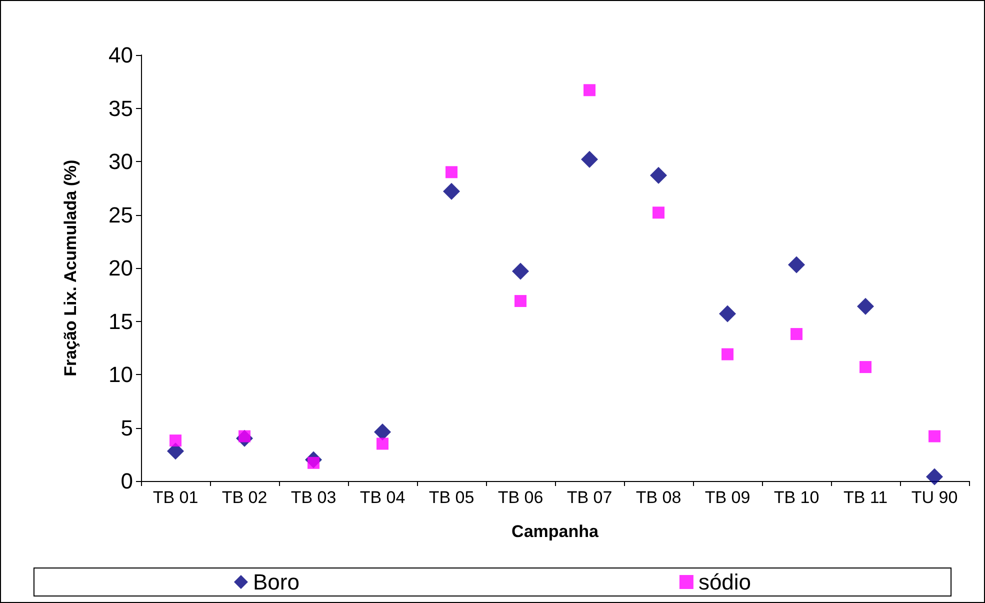 The width and height of the screenshot is (985, 603). What do you see at coordinates (934, 497) in the screenshot?
I see `x-tick-label: TU 90` at bounding box center [934, 497].